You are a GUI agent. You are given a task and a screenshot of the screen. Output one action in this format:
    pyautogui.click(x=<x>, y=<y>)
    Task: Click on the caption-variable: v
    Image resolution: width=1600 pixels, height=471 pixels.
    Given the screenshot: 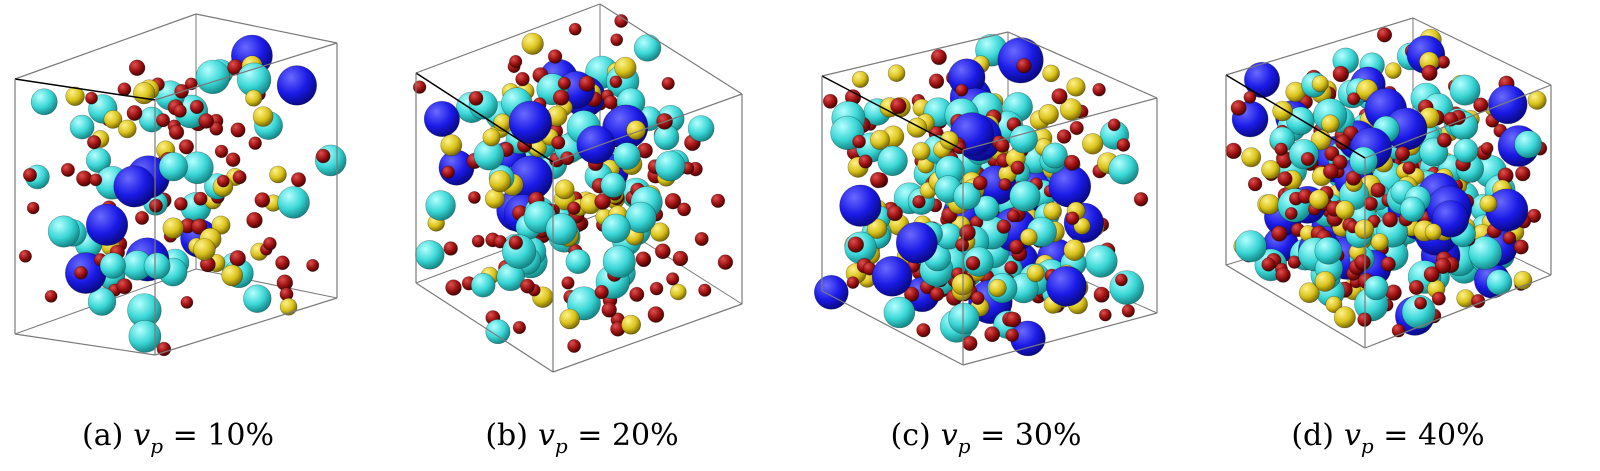 What is the action you would take?
    pyautogui.click(x=949, y=435)
    